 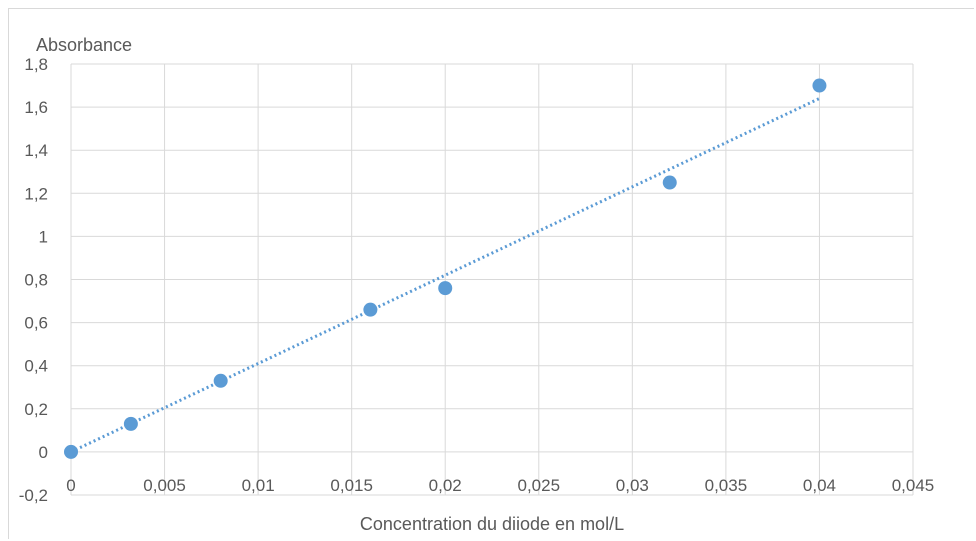 What do you see at coordinates (632, 485) in the screenshot?
I see `x-tick-label: 0,03` at bounding box center [632, 485].